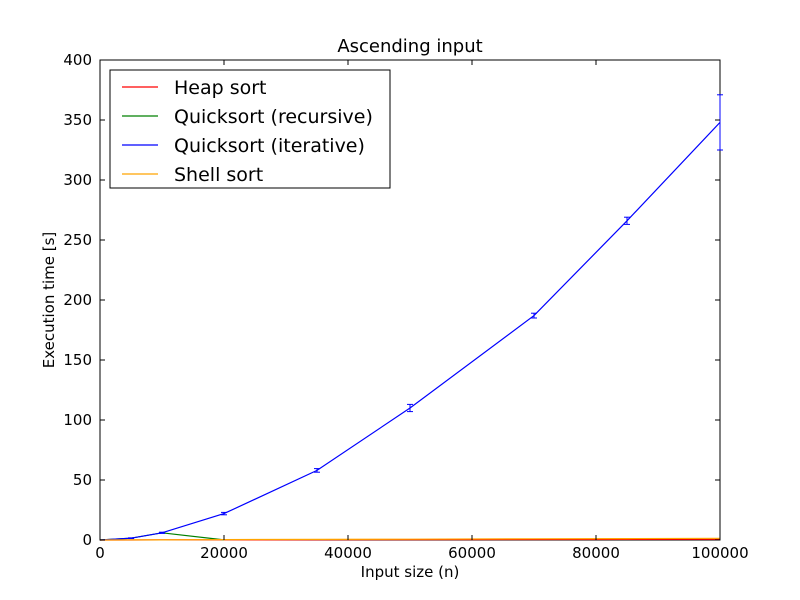 This screenshot has width=800, height=600. I want to click on y-tick-label: 300, so click(77, 180).